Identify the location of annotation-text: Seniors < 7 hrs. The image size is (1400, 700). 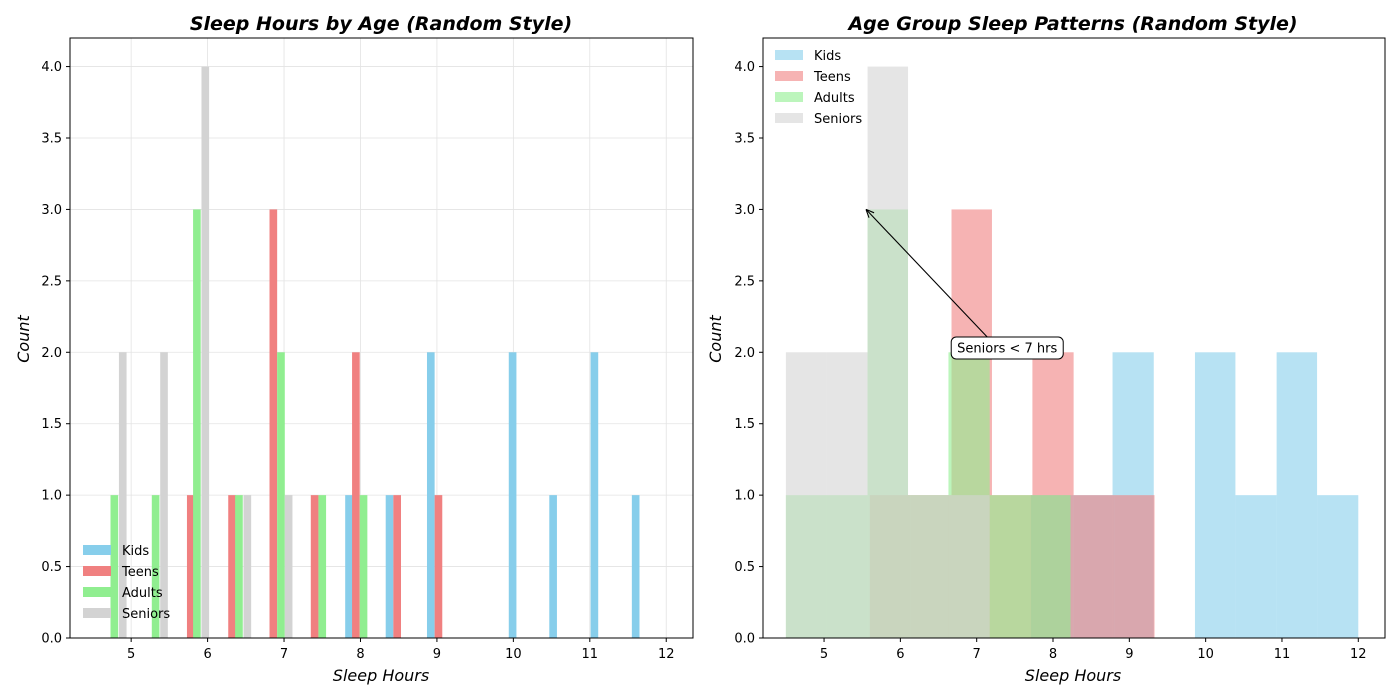
(1007, 349).